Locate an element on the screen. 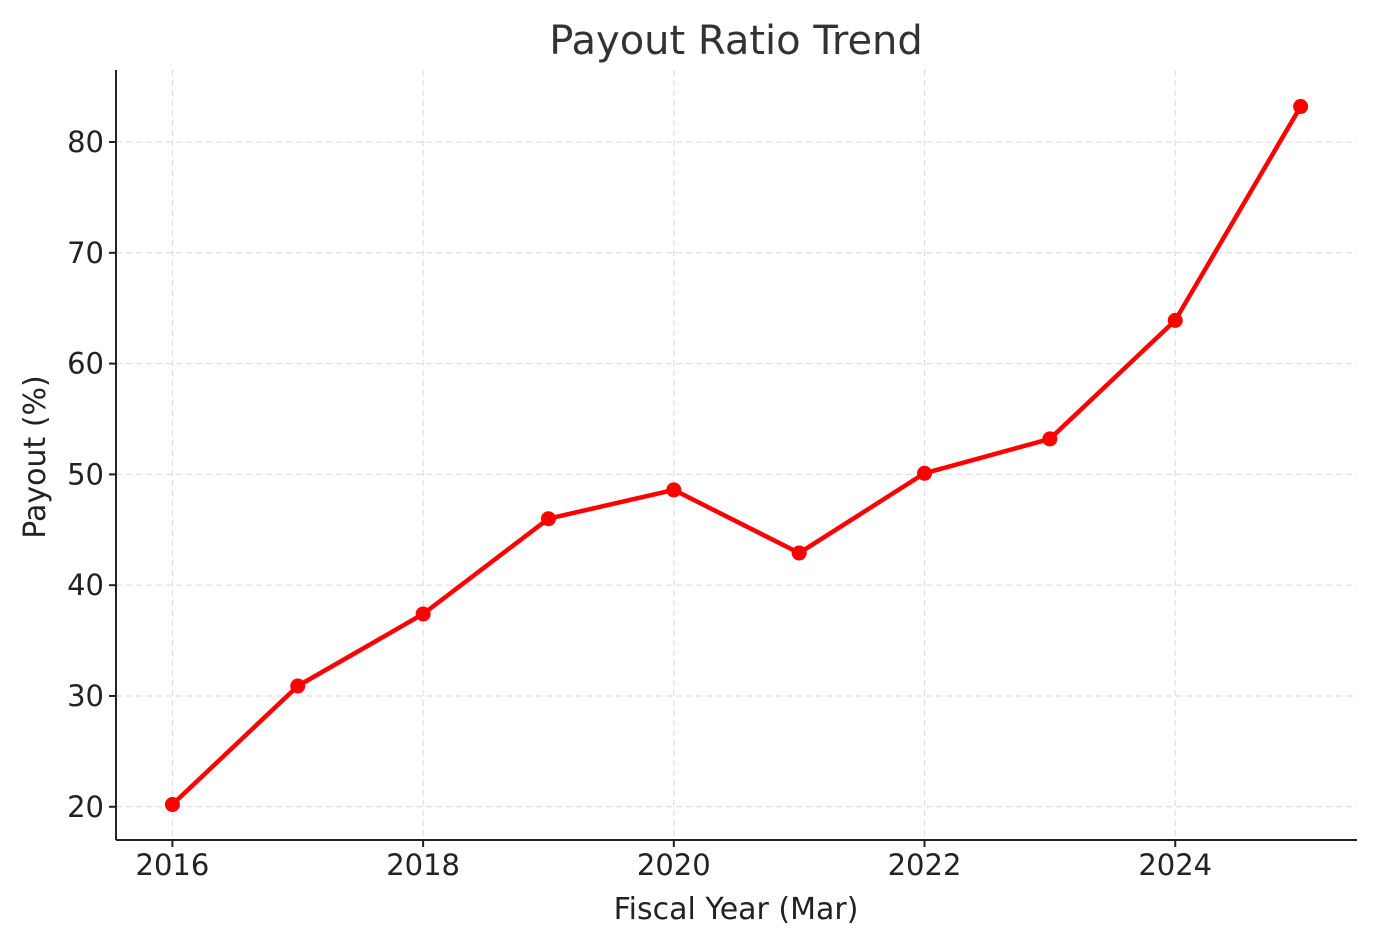 The width and height of the screenshot is (1376, 947). y-tick-label: 60 is located at coordinates (85, 364).